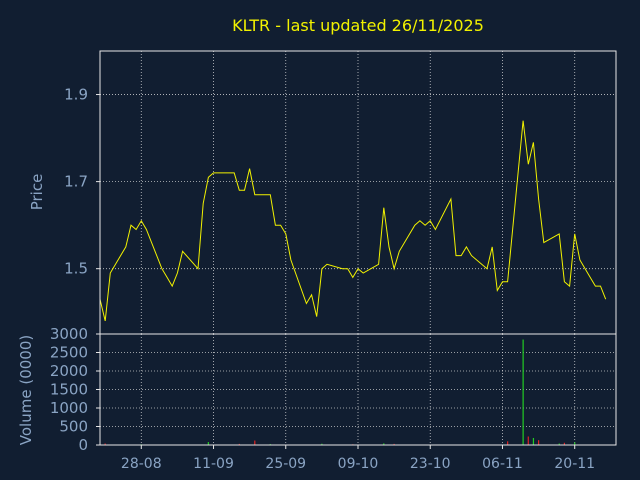 This screenshot has width=640, height=480. Describe the element at coordinates (574, 464) in the screenshot. I see `x-tick-label: 20-11` at that location.